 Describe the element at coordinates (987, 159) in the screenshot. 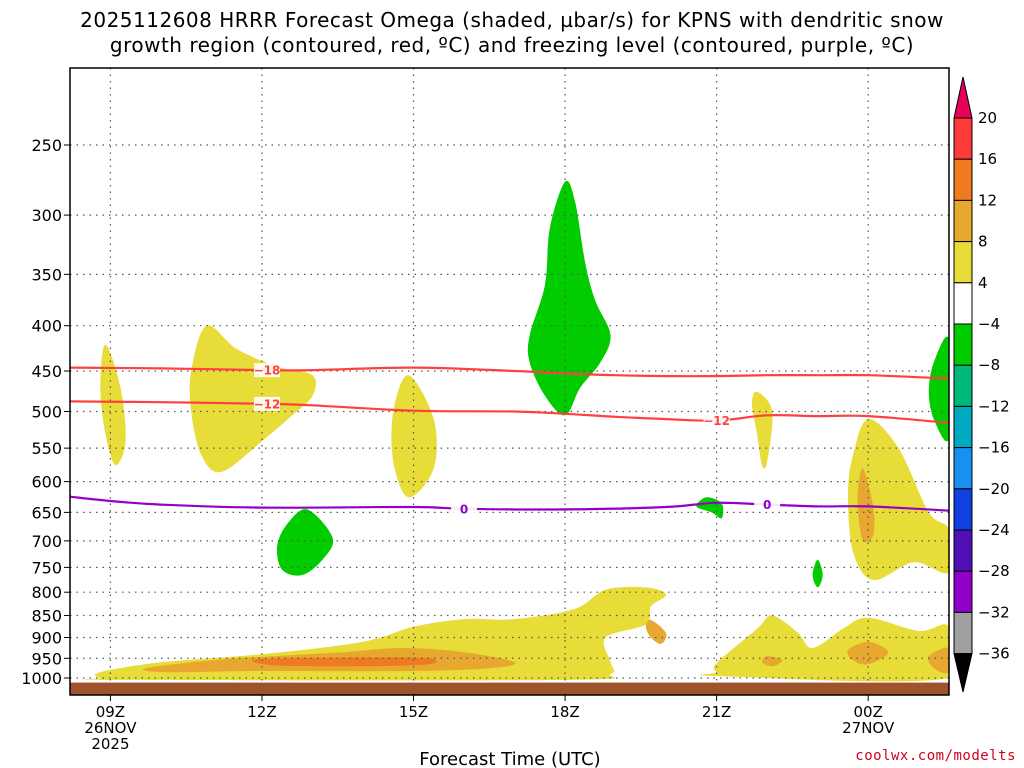

I see `colorbar-label-1: 16` at that location.